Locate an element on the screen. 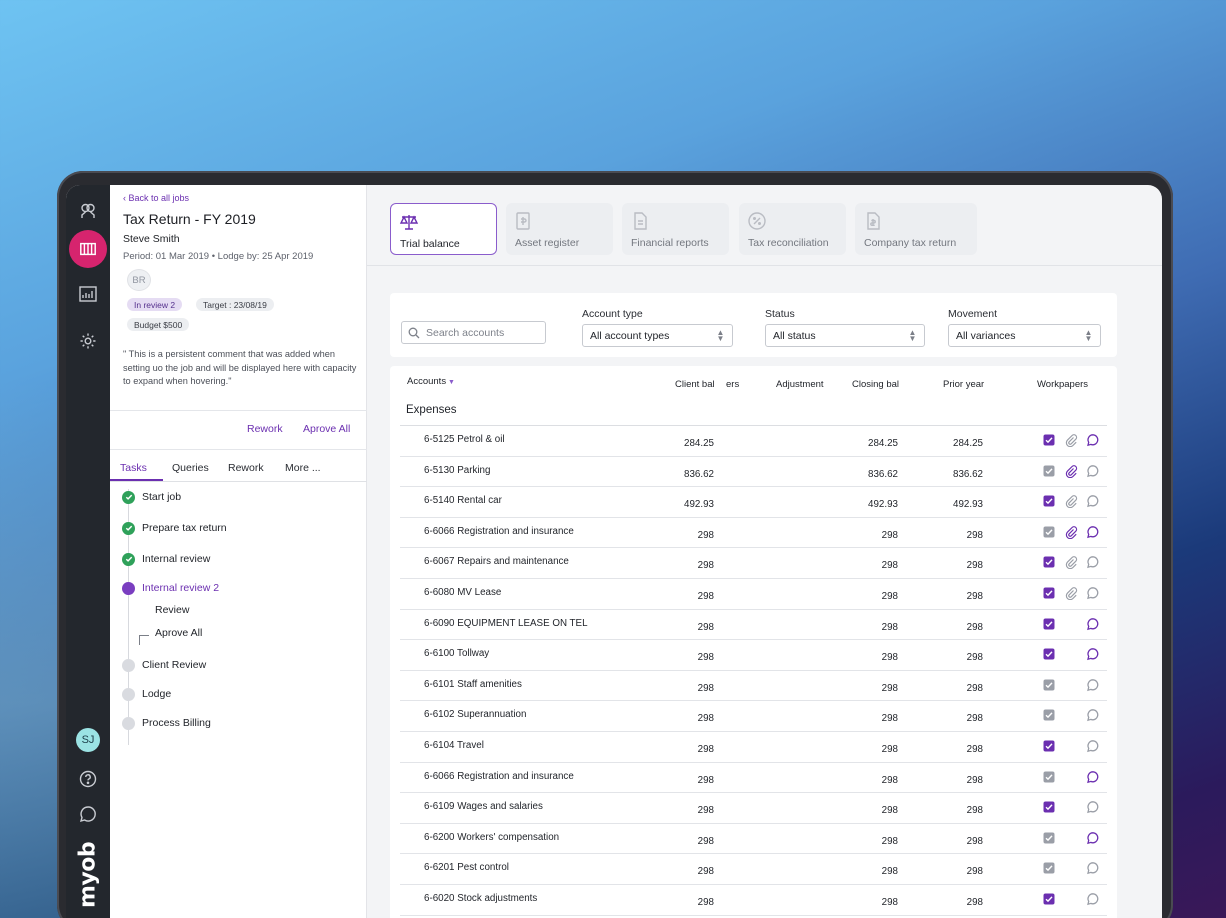  table-row: 6-6201 Pest control 298 298 298 is located at coordinates (753, 869).